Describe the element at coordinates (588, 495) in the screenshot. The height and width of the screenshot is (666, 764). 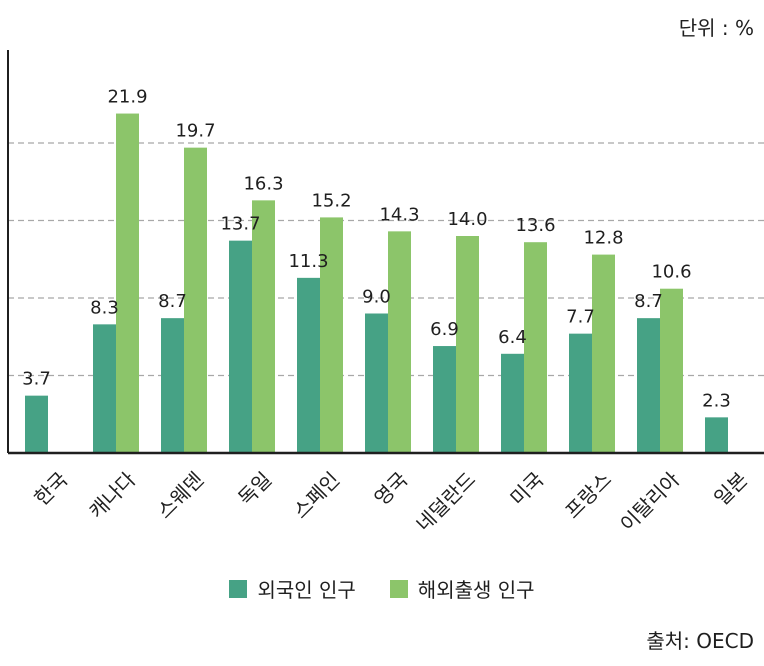
I see `category-label-8: 프랑스` at that location.